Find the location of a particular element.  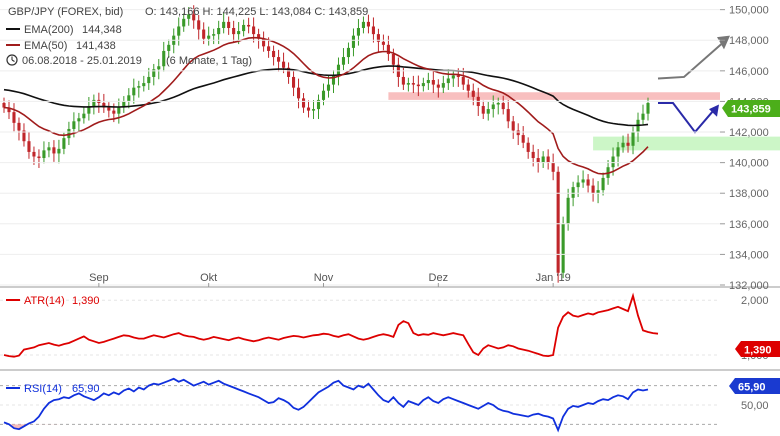

ytick-label-5: 142,000 is located at coordinates (749, 133).